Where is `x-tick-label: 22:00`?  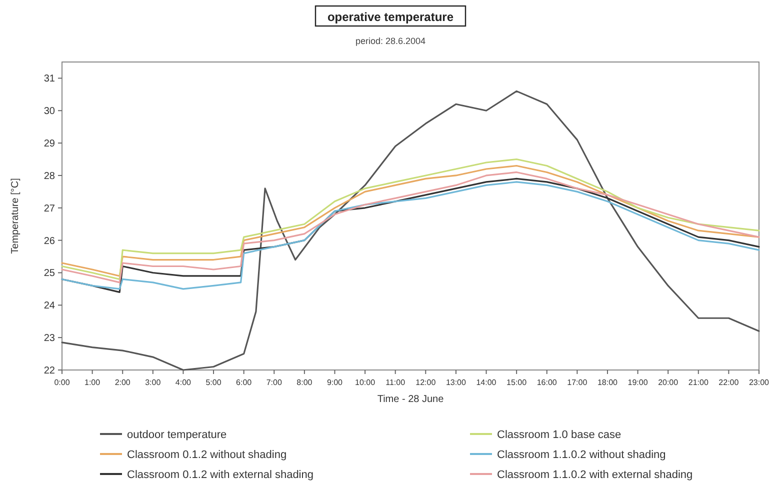
x-tick-label: 22:00 is located at coordinates (729, 382).